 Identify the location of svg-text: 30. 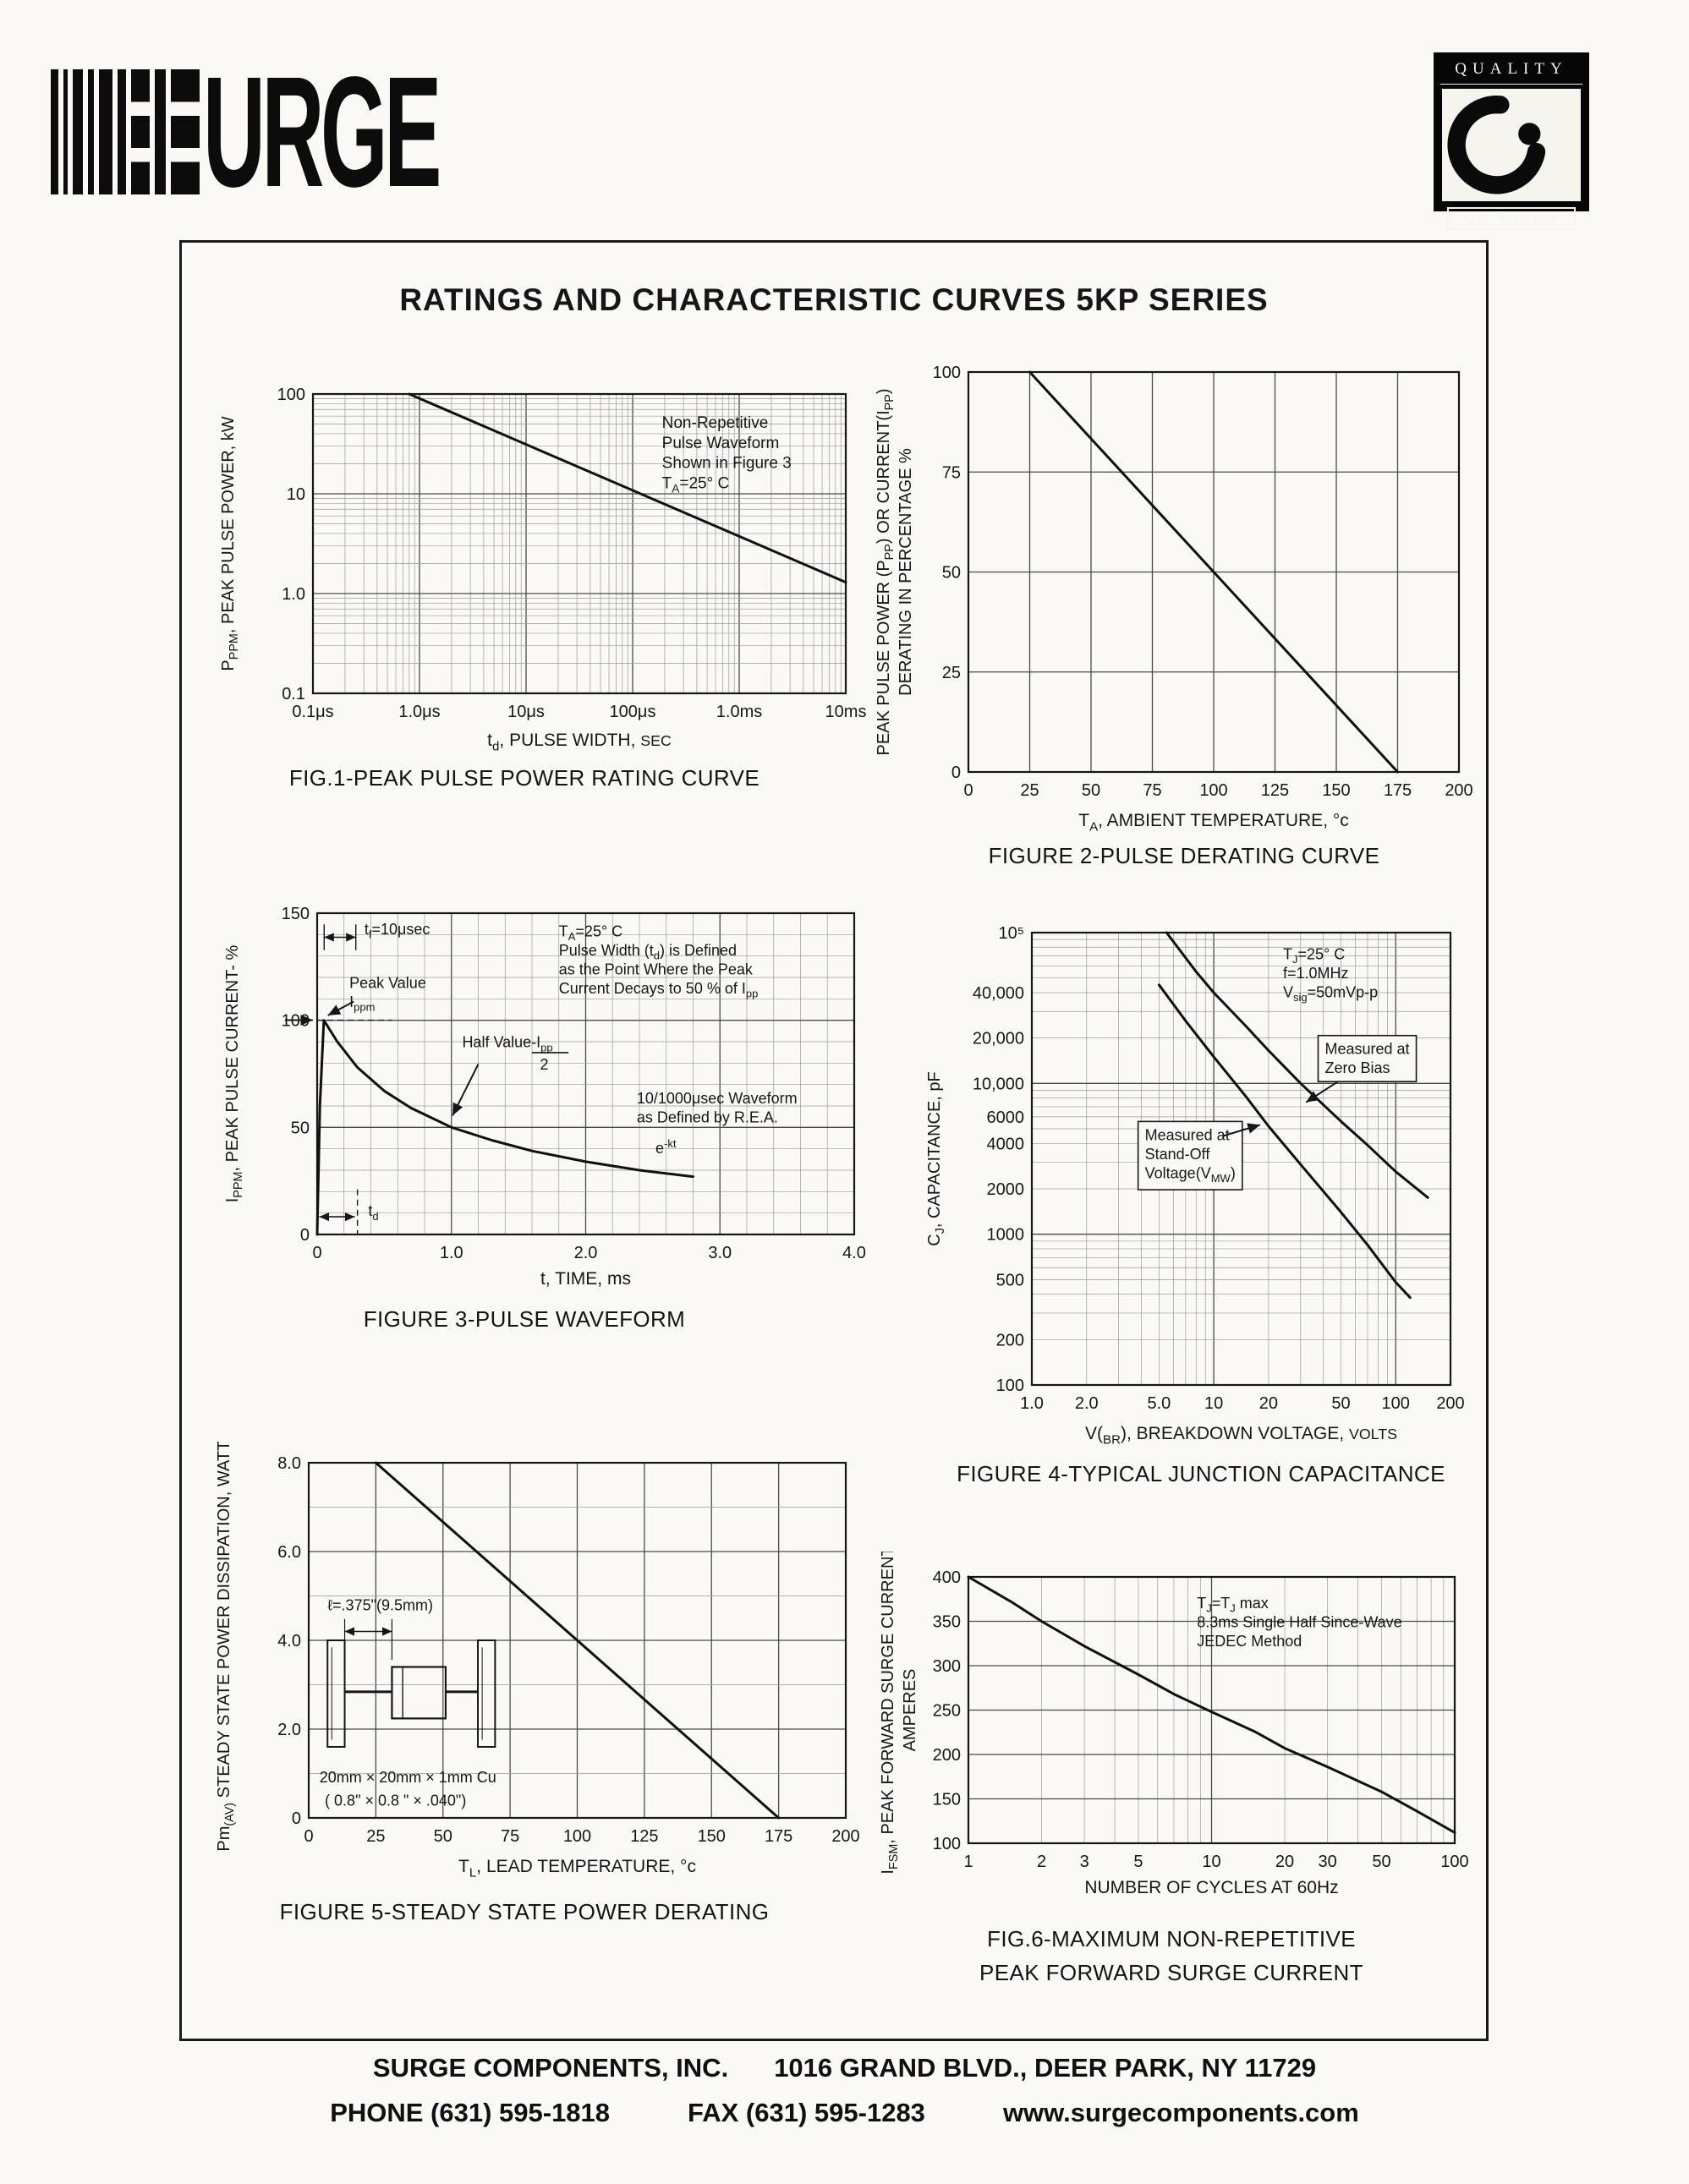
(1328, 1862).